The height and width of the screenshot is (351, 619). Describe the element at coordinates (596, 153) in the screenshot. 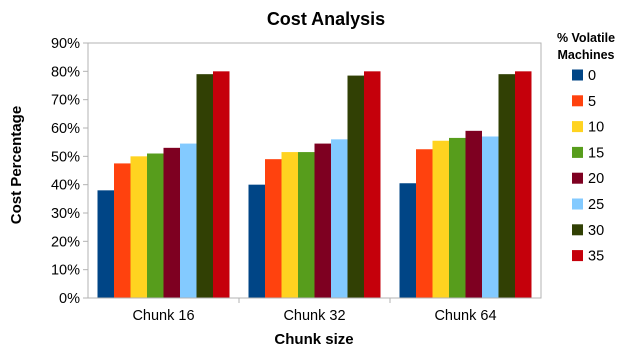

I see `legend-label-15: 15` at that location.